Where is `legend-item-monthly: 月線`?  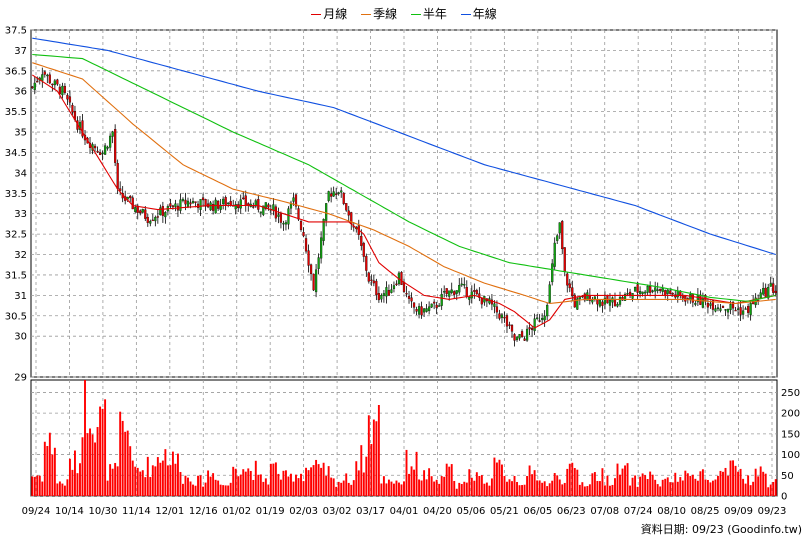
legend-item-monthly: 月線 is located at coordinates (329, 13).